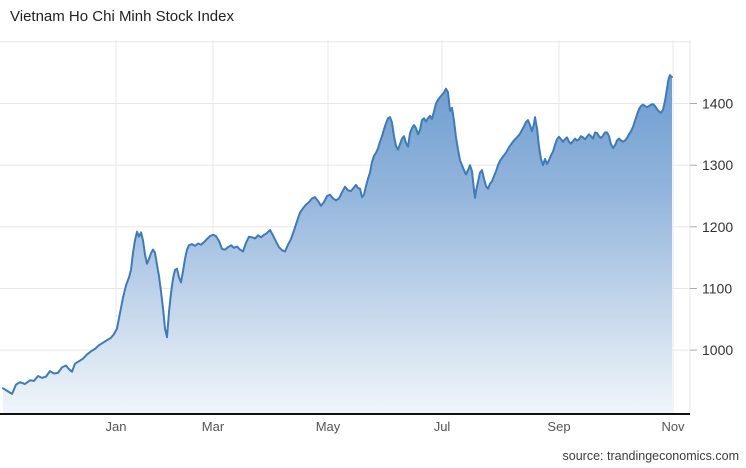  I want to click on x-tick-label: Mar, so click(213, 426).